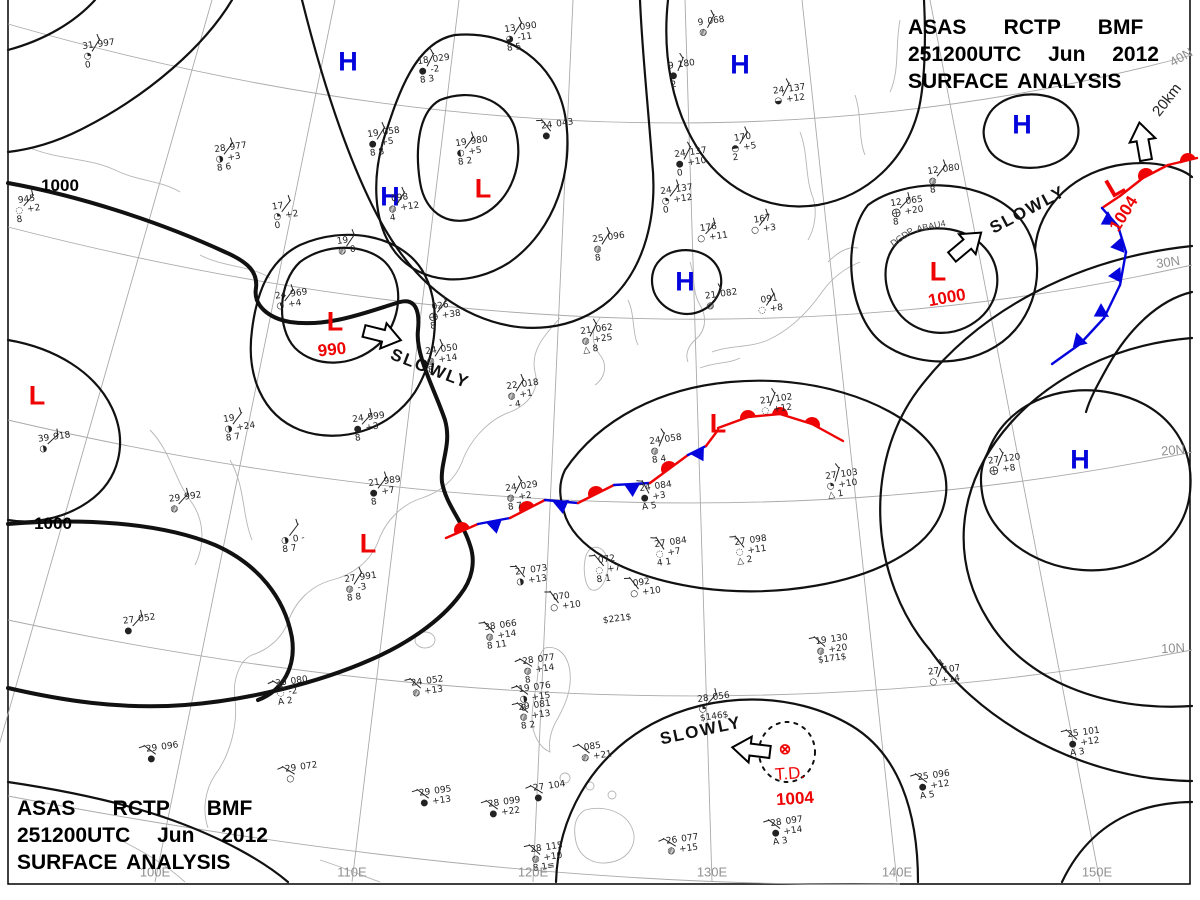 The image size is (1200, 900). I want to click on station-temp, so click(598, 622).